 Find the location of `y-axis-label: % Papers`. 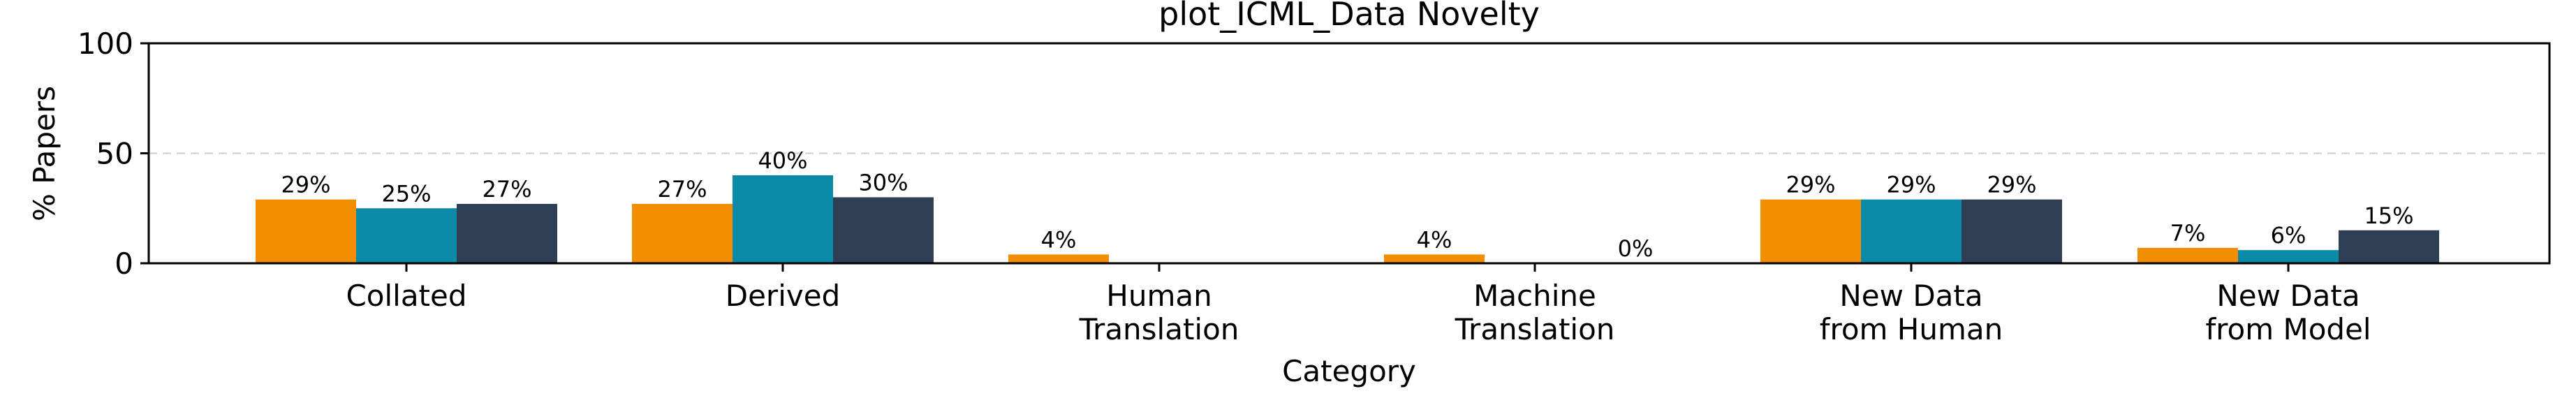

y-axis-label: % Papers is located at coordinates (44, 153).